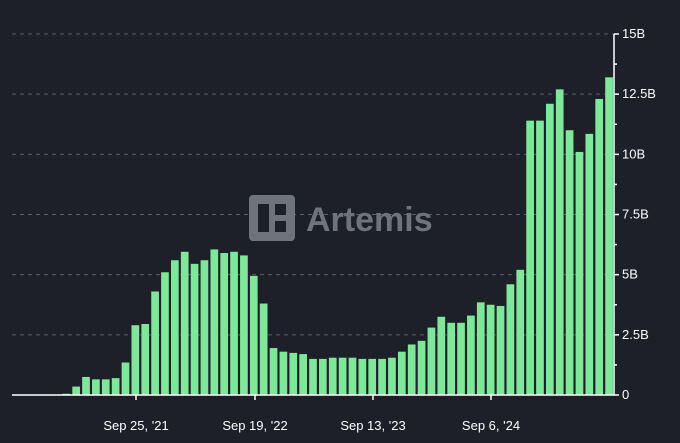 The height and width of the screenshot is (443, 680). What do you see at coordinates (625, 394) in the screenshot?
I see `y-tick-label: 0` at bounding box center [625, 394].